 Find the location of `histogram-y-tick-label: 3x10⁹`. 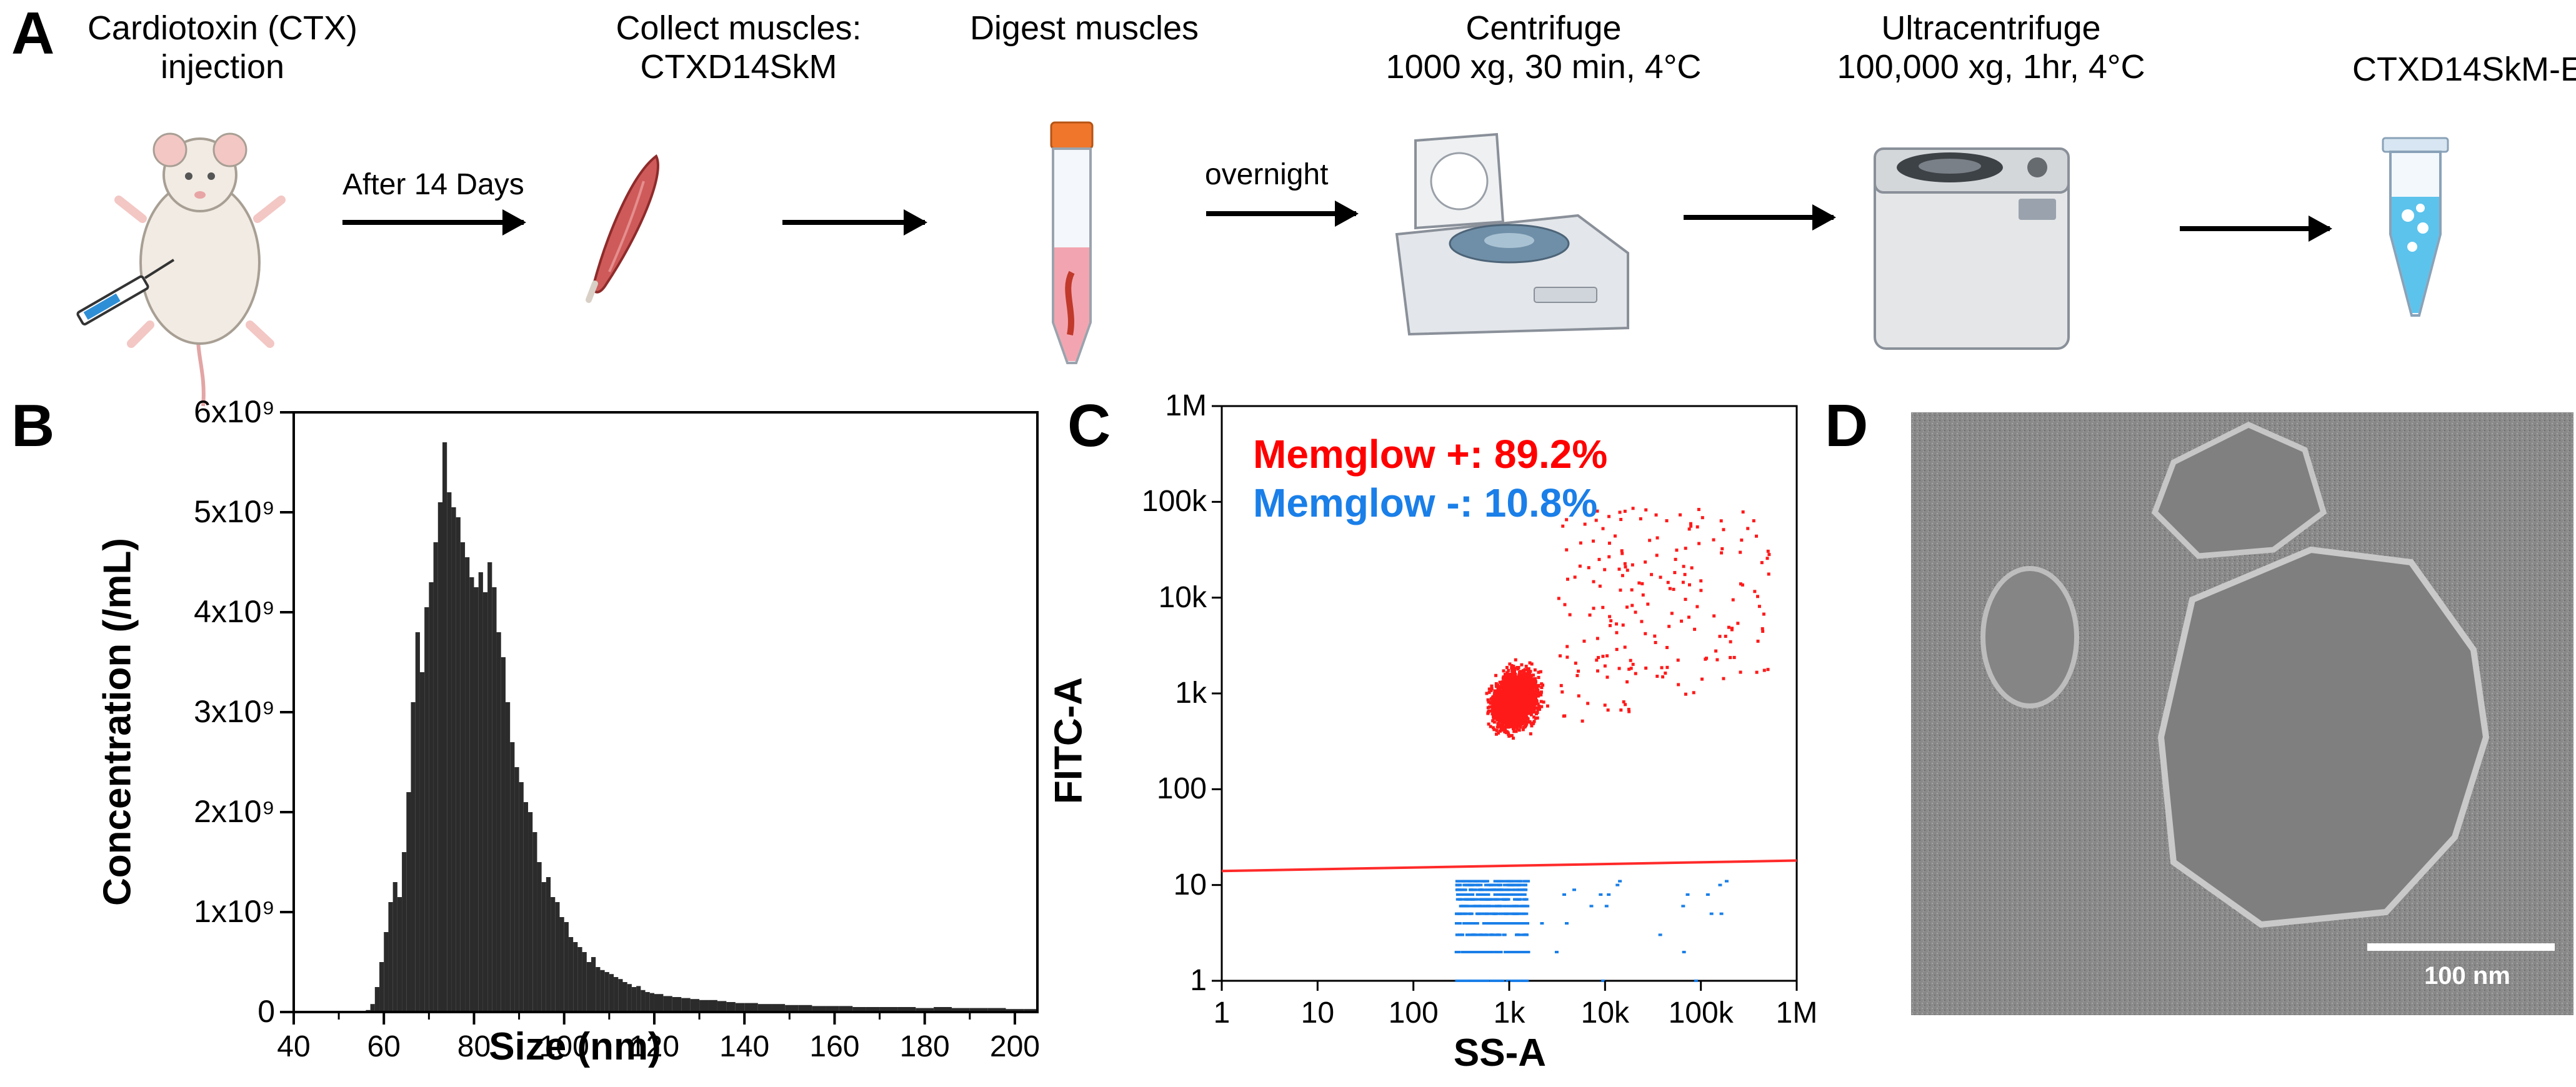

histogram-y-tick-label: 3x10⁹ is located at coordinates (234, 711).